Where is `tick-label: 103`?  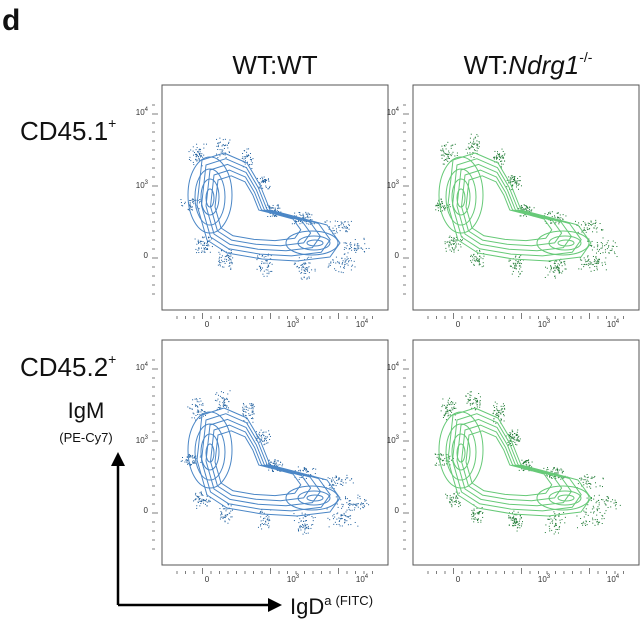 tick-label: 103 is located at coordinates (293, 324).